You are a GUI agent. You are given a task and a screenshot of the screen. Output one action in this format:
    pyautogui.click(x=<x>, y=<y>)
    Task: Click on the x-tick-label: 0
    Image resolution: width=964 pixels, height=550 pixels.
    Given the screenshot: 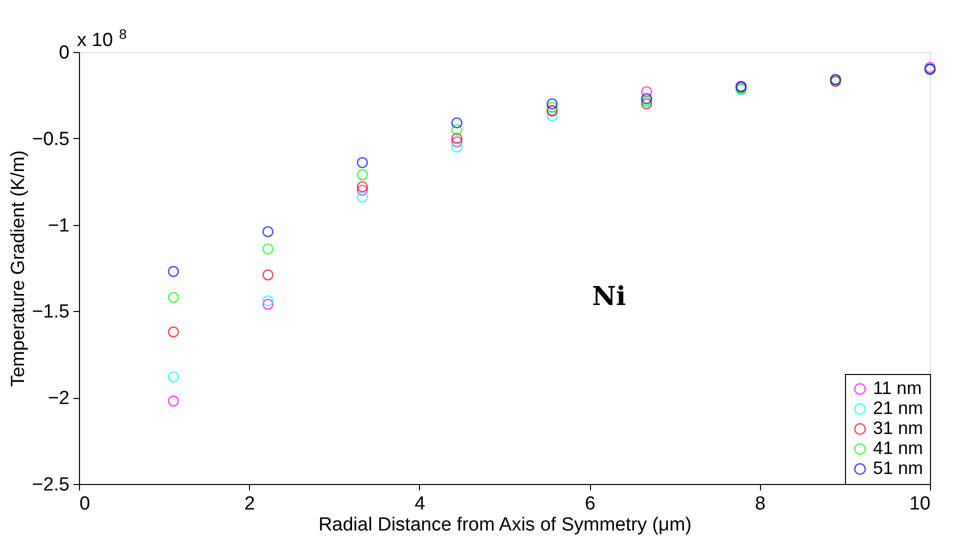 What is the action you would take?
    pyautogui.click(x=85, y=504)
    